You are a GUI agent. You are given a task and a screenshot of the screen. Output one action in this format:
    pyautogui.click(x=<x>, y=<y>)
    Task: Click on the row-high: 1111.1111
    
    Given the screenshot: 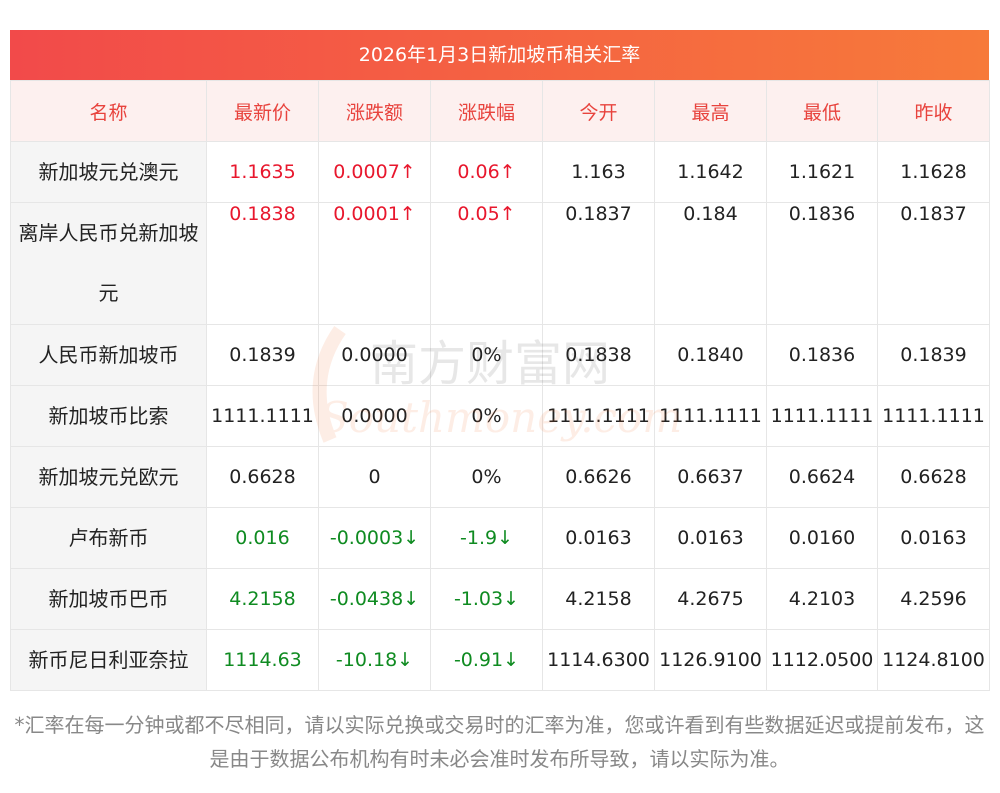 What is the action you would take?
    pyautogui.click(x=710, y=416)
    